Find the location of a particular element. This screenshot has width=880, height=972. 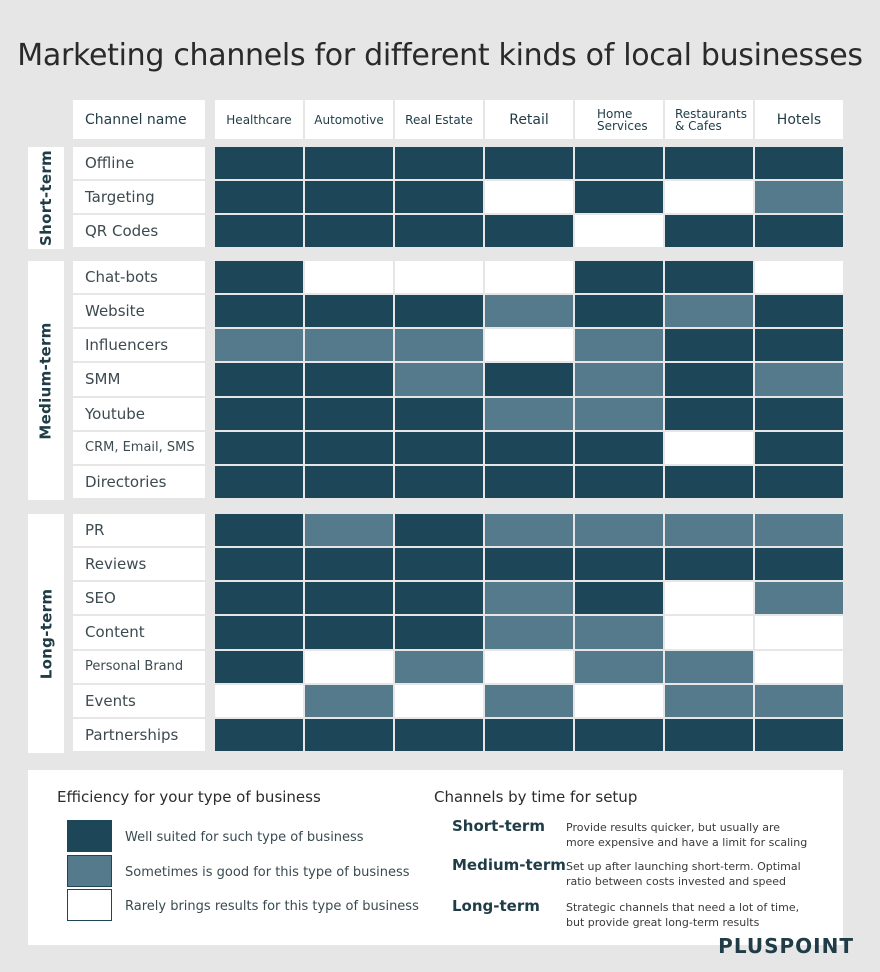

brand-logo: PLUSPOINT is located at coordinates (786, 946).